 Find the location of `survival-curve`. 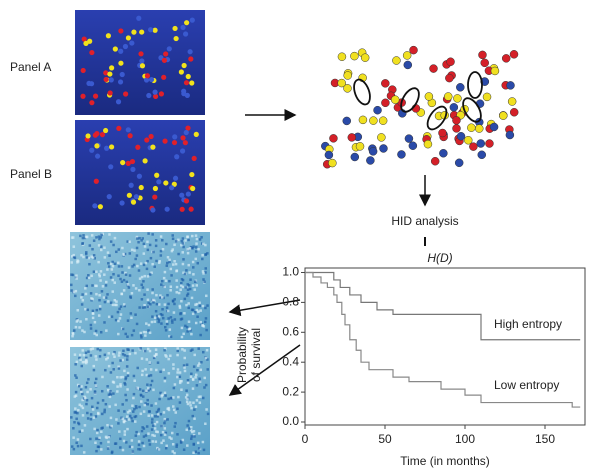

survival-curve is located at coordinates (443, 339).